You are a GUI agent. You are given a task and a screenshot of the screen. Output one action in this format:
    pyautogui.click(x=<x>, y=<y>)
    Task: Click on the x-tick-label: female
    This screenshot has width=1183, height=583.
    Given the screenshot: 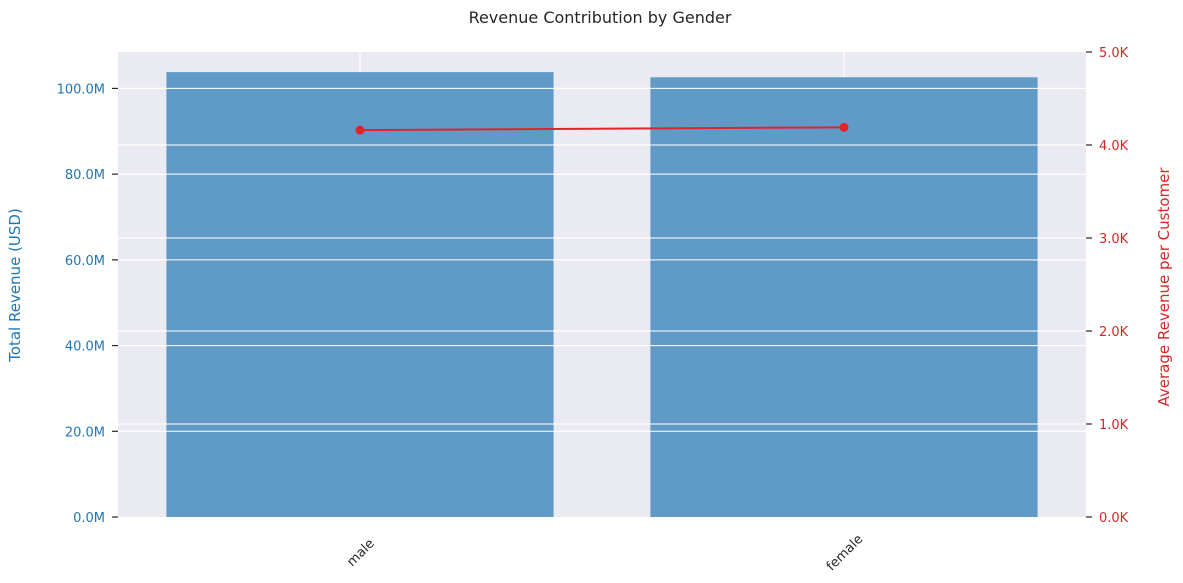 What is the action you would take?
    pyautogui.click(x=845, y=553)
    